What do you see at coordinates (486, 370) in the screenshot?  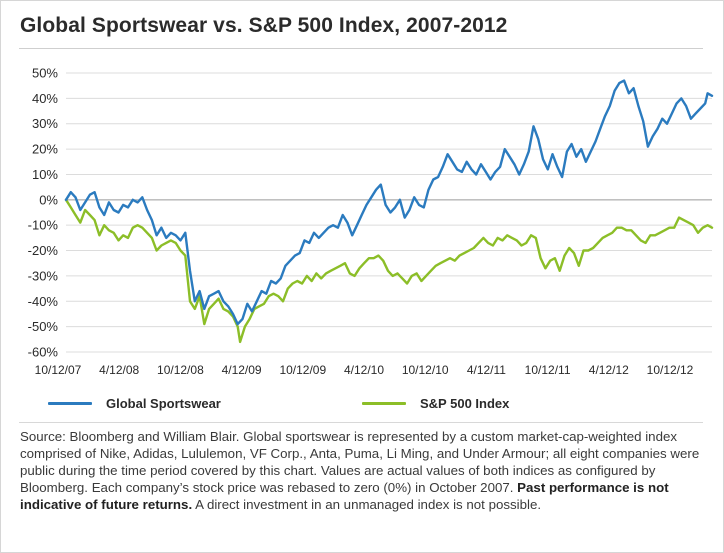 I see `x-tick-label: 4/12/11` at bounding box center [486, 370].